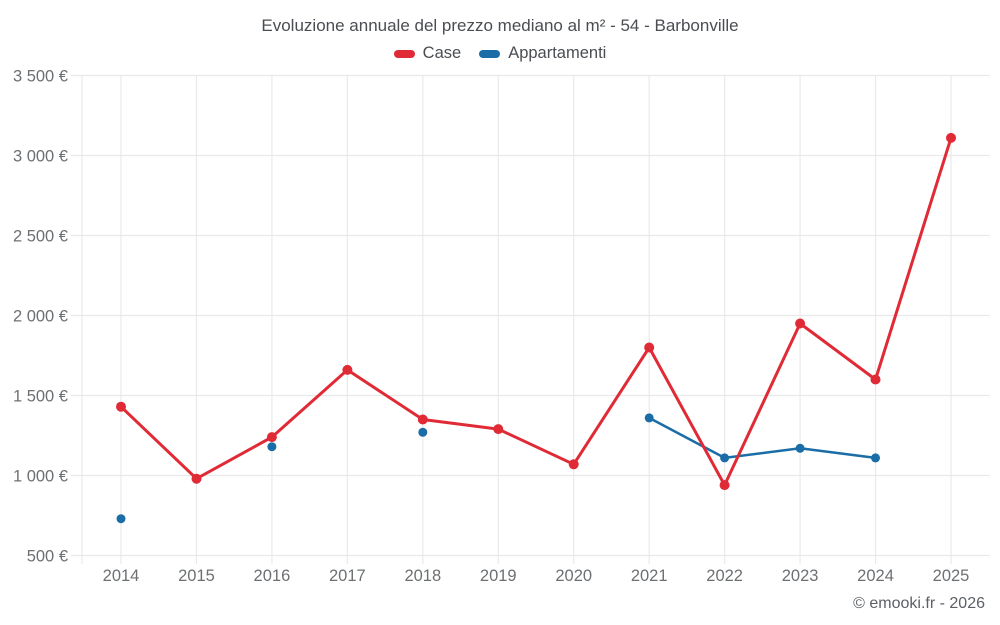 Image resolution: width=1000 pixels, height=625 pixels. What do you see at coordinates (40, 477) in the screenshot?
I see `y-axis-tick-label: 1 000 €` at bounding box center [40, 477].